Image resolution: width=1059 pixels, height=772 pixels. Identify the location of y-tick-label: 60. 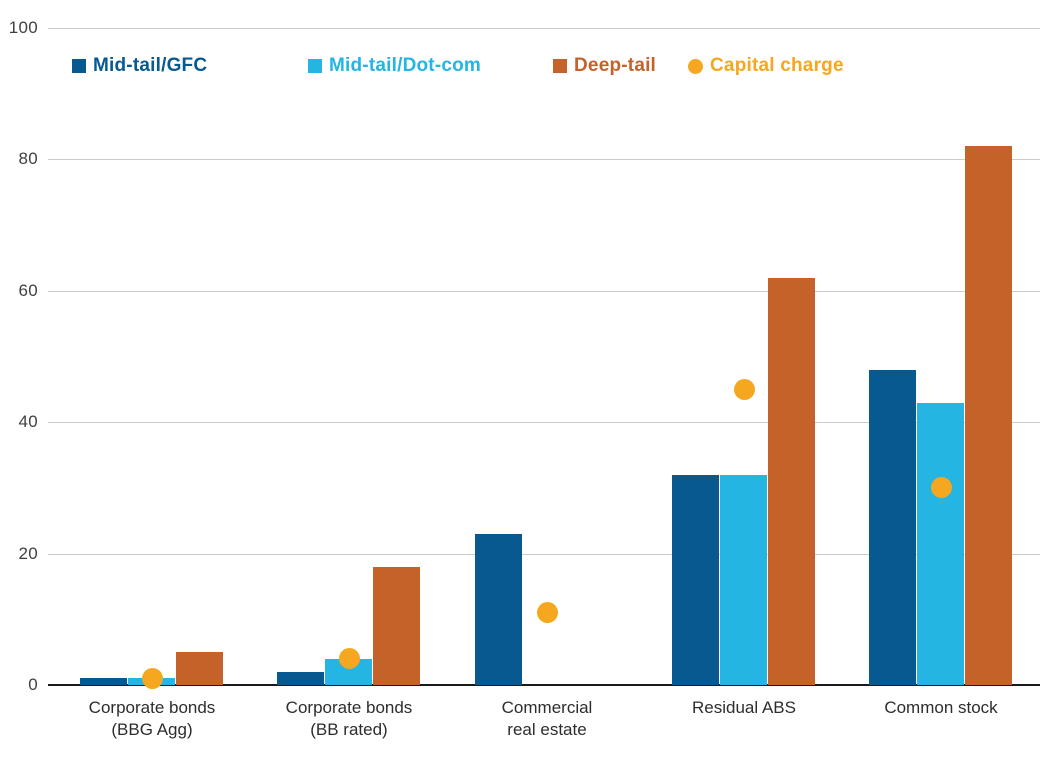
(28, 290).